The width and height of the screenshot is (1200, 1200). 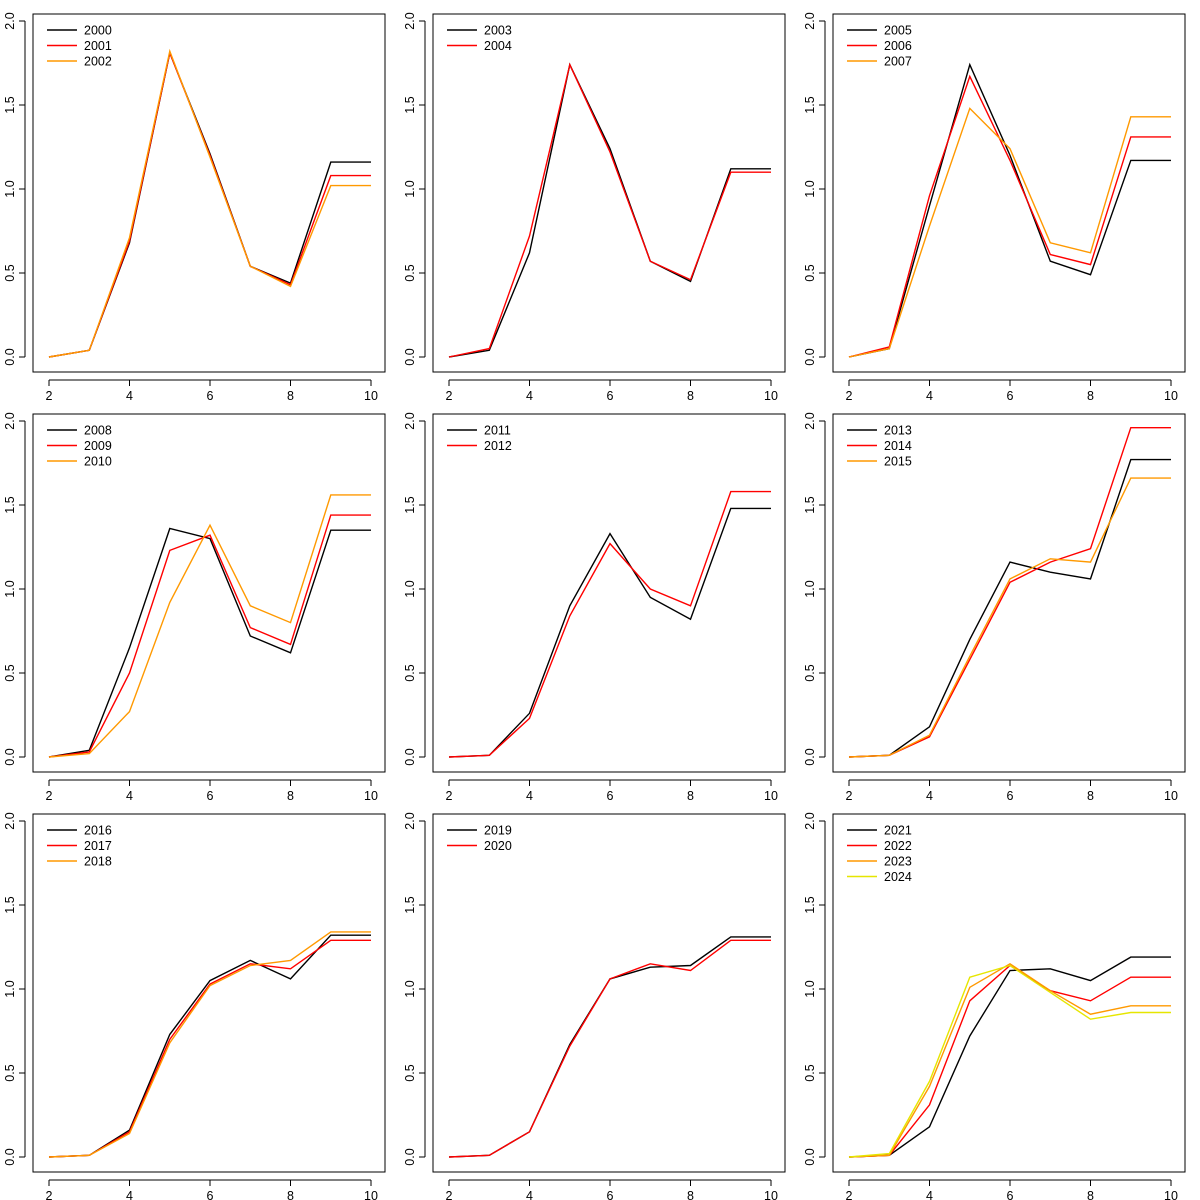 I want to click on series-line-2003, so click(x=609, y=210).